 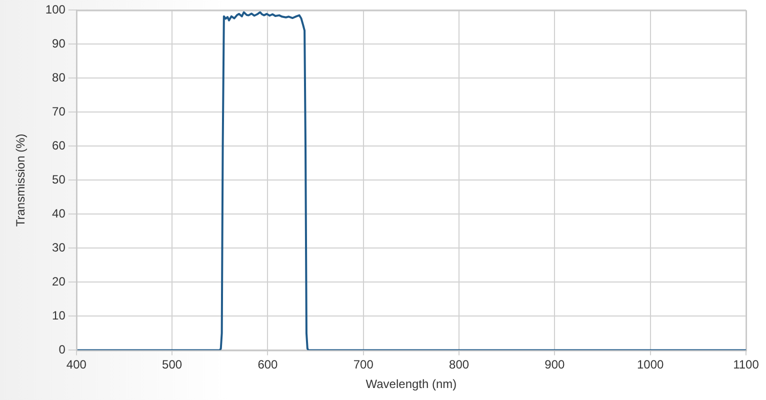 I want to click on y-tick-label: 100, so click(x=55, y=9).